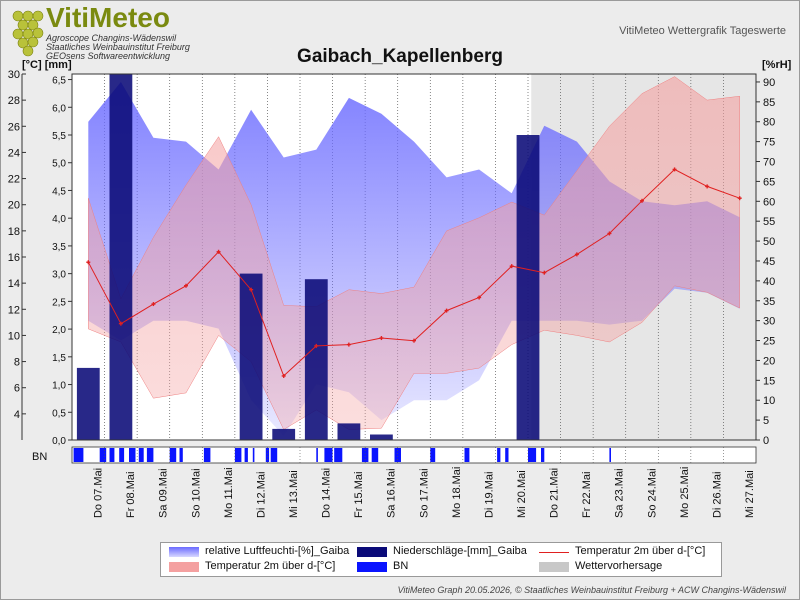 The height and width of the screenshot is (600, 800). I want to click on precipitation-tick-label: 6,5, so click(59, 81).